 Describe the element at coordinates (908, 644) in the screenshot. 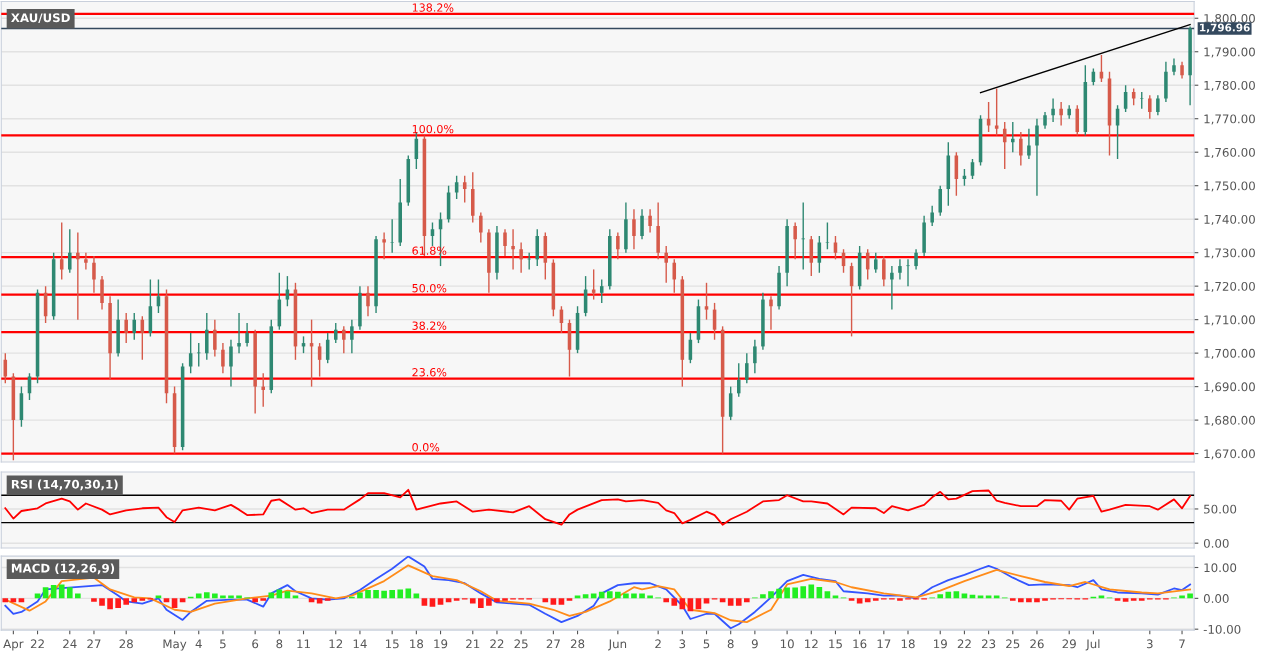

I see `x-tick-label: 18` at that location.